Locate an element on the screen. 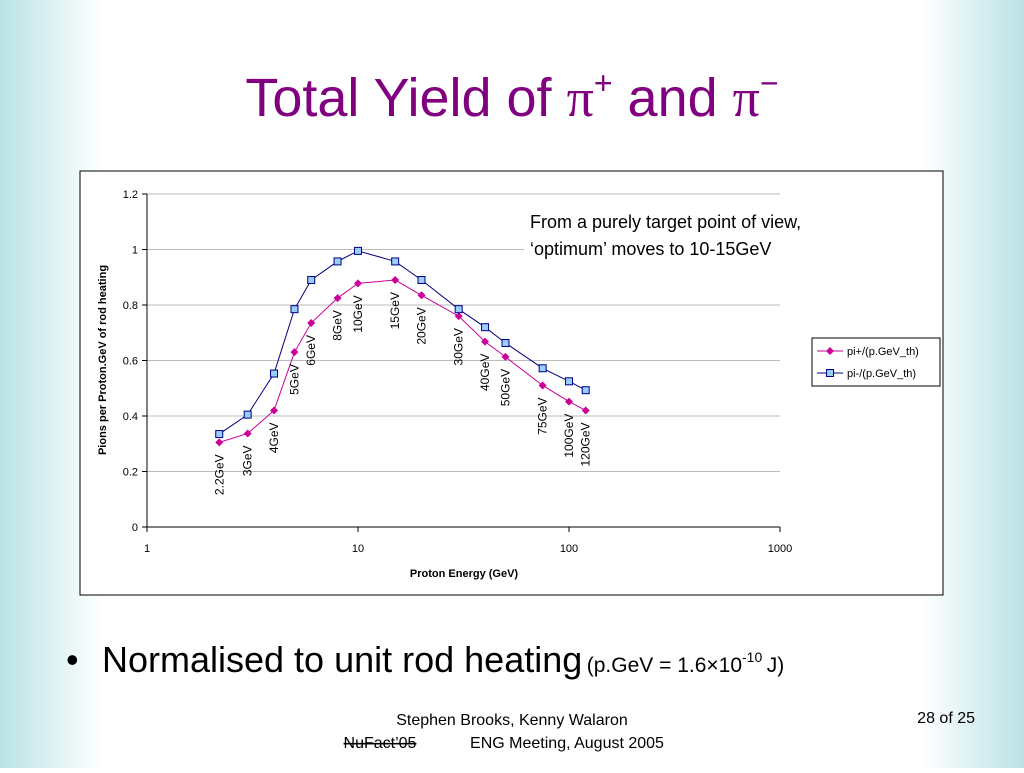 Image resolution: width=1024 pixels, height=773 pixels. y-tick-label: 0 is located at coordinates (135, 528).